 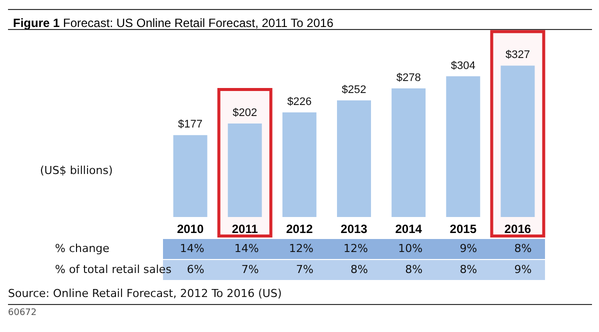 What do you see at coordinates (145, 293) in the screenshot?
I see `source-note: Source: Online Retail Forecast, 2012 To 2016 (US)` at bounding box center [145, 293].